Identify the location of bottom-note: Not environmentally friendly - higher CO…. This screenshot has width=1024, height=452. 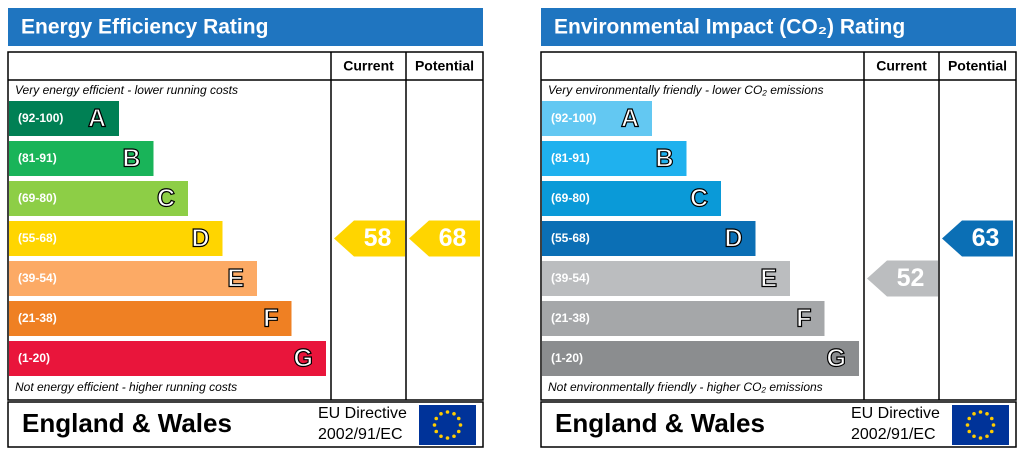
(685, 387).